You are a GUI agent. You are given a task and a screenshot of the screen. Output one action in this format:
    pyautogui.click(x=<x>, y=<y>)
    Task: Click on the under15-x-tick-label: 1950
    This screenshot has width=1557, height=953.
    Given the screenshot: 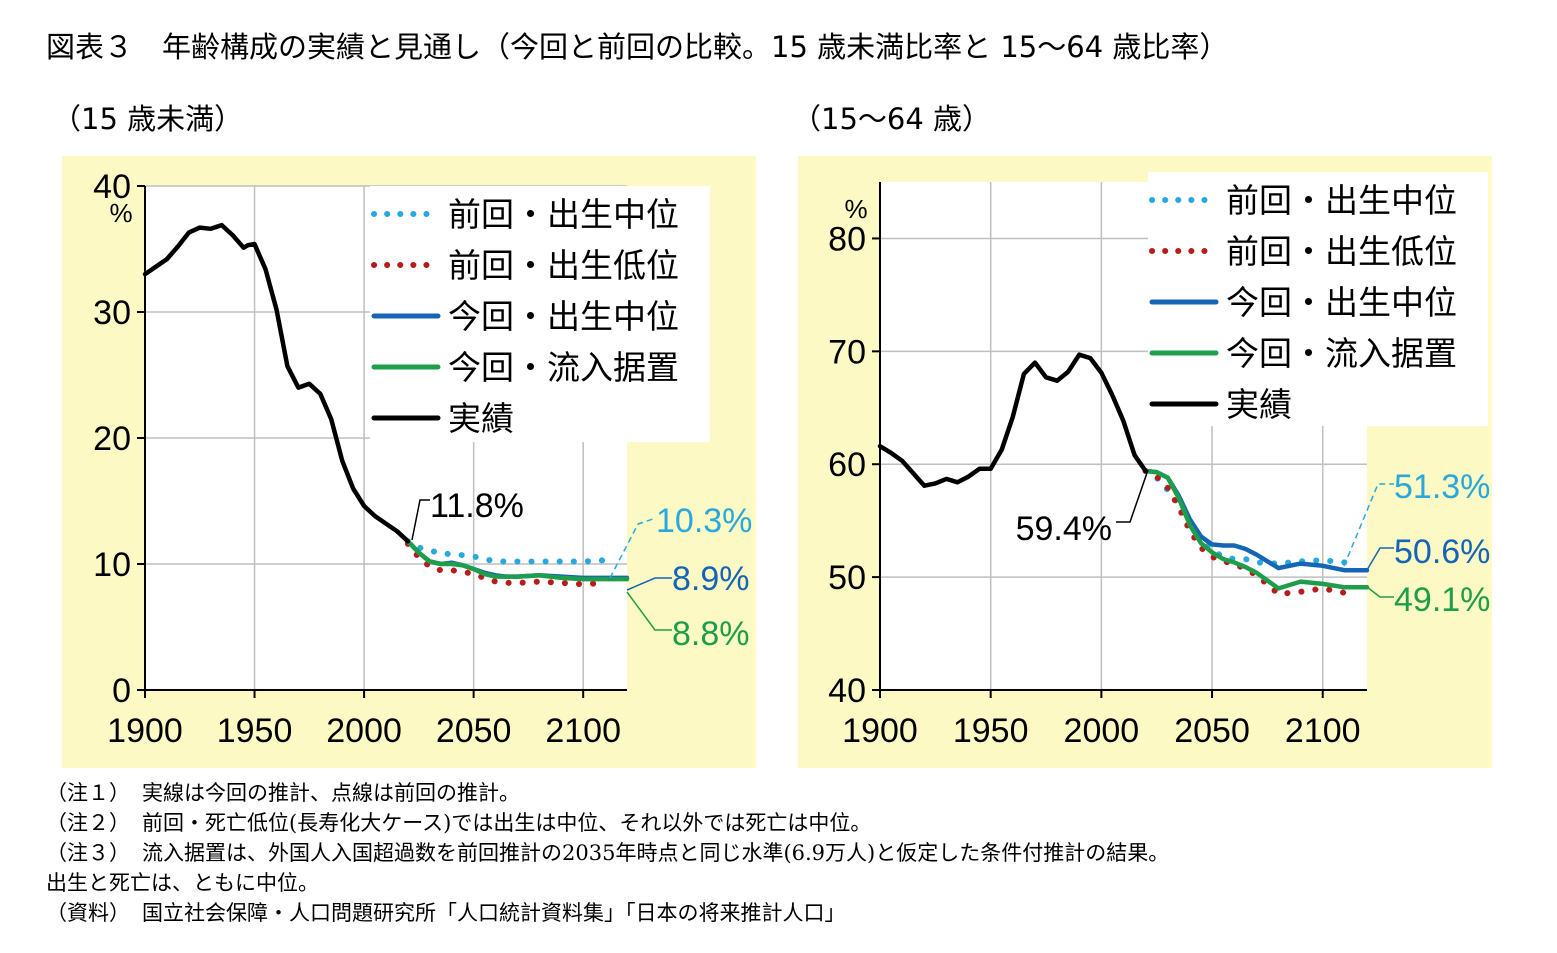 What is the action you would take?
    pyautogui.click(x=255, y=731)
    